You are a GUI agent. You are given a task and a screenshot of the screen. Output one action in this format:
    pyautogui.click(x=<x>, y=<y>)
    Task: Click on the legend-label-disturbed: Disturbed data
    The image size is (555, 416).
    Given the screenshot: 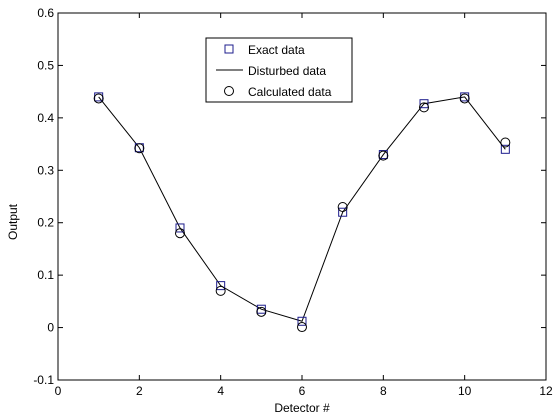 What is the action you would take?
    pyautogui.click(x=287, y=71)
    